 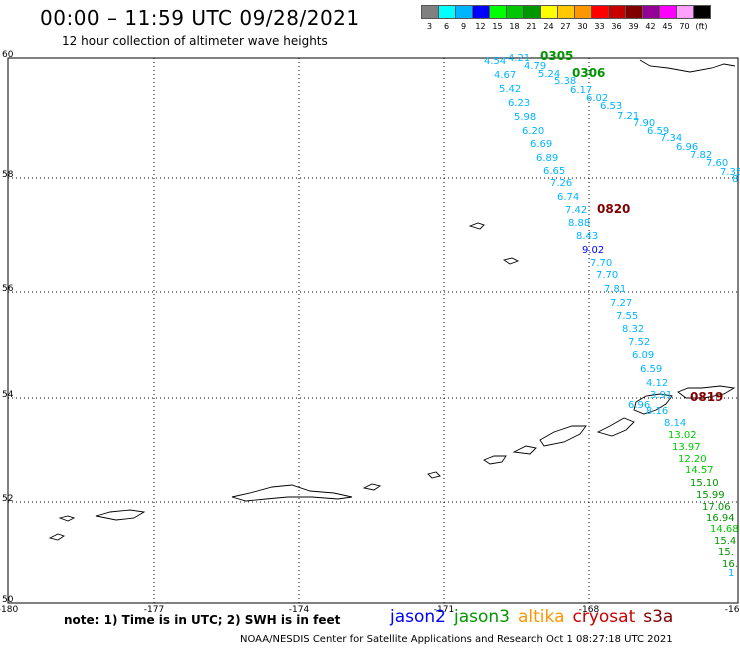 I want to click on lon-label: -165, so click(x=732, y=610).